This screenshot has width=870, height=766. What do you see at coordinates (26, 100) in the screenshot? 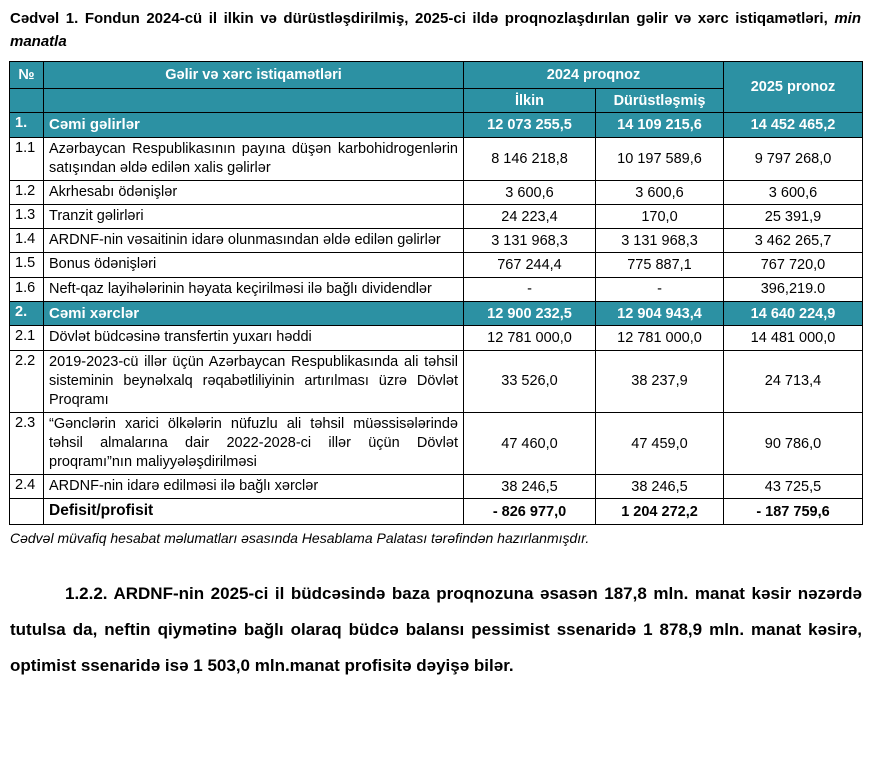
I see `header-number-spacer` at bounding box center [26, 100].